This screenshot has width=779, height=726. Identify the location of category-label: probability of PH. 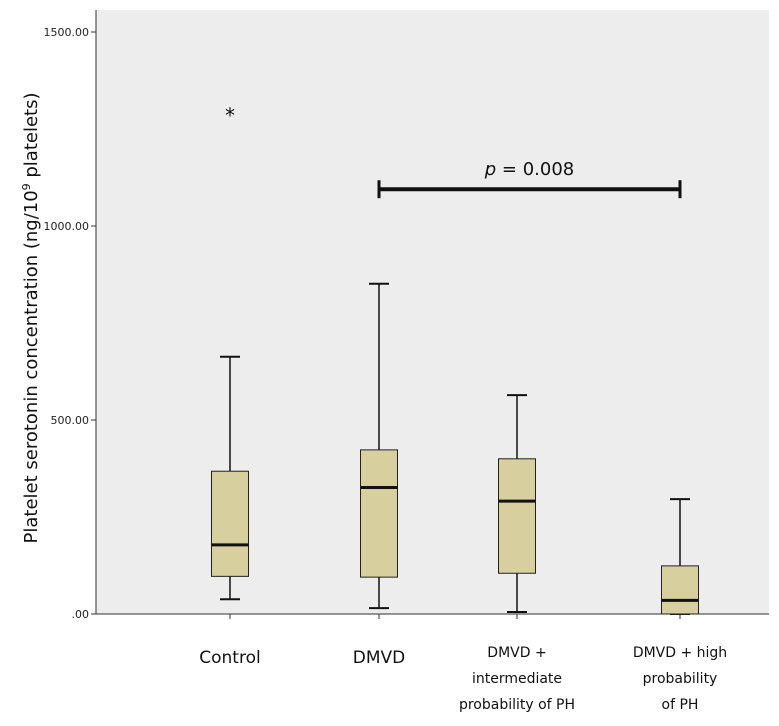
(517, 705).